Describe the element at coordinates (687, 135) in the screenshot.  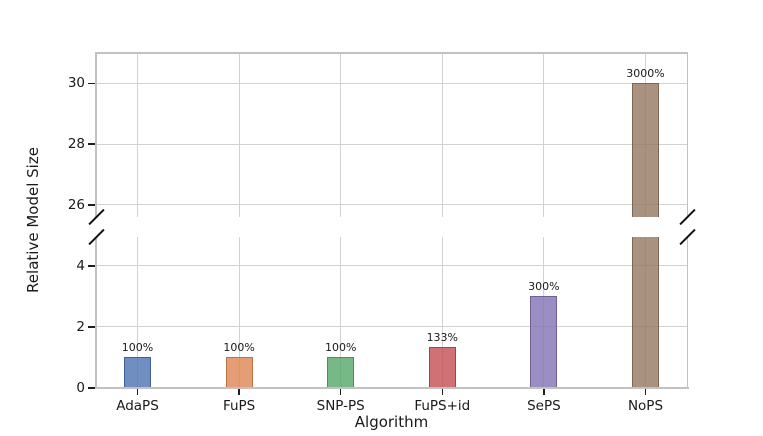
I see `right-spine-top` at that location.